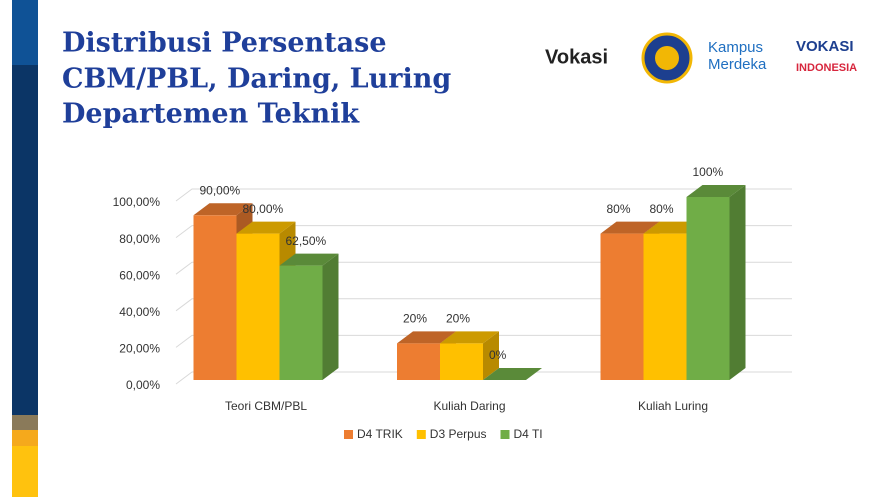 The width and height of the screenshot is (881, 497). Describe the element at coordinates (701, 58) in the screenshot. I see `logos: Vokasi Kampus Merdeka VOKASI INDONESIA` at that location.